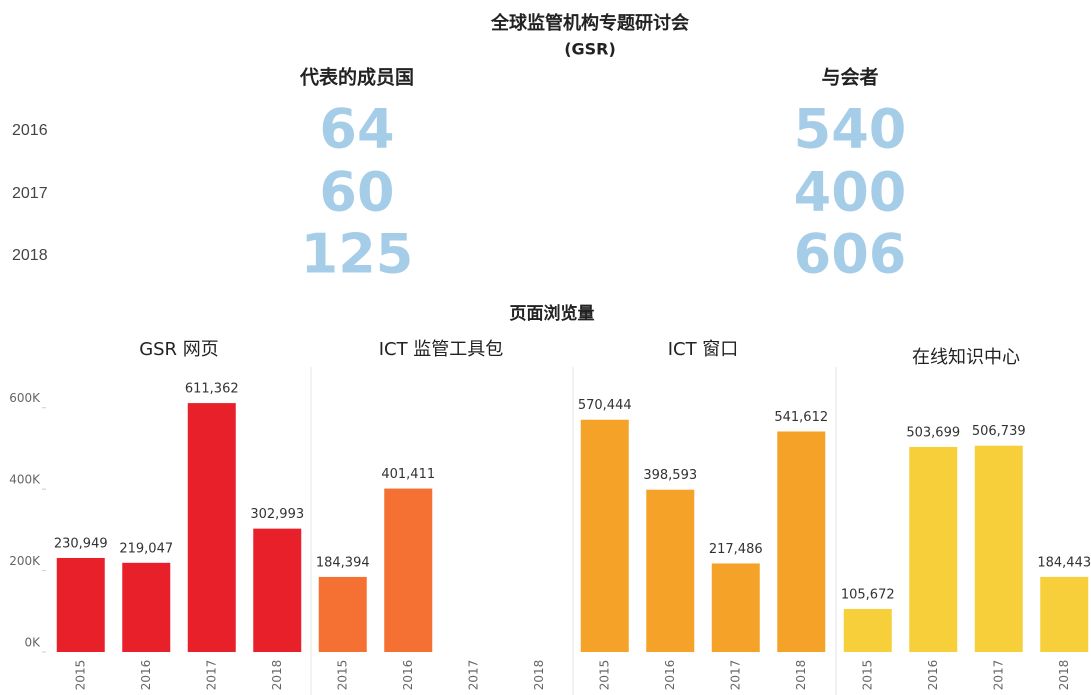 This screenshot has height=695, width=1091. I want to click on row-year: 2018, so click(30, 255).